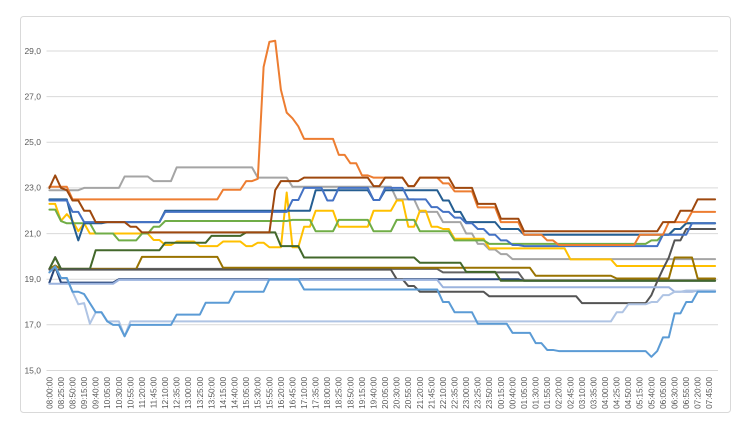 Image resolution: width=750 pixels, height=446 pixels. Describe the element at coordinates (385, 393) in the screenshot. I see `svg-text: 20:05:00` at that location.